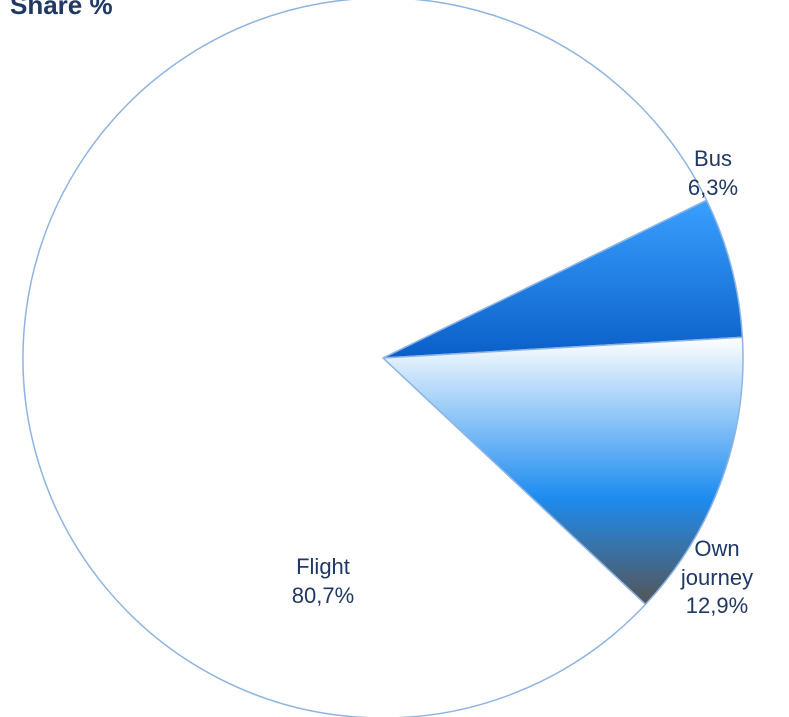  What do you see at coordinates (323, 595) in the screenshot?
I see `slice-value: 80,7%` at bounding box center [323, 595].